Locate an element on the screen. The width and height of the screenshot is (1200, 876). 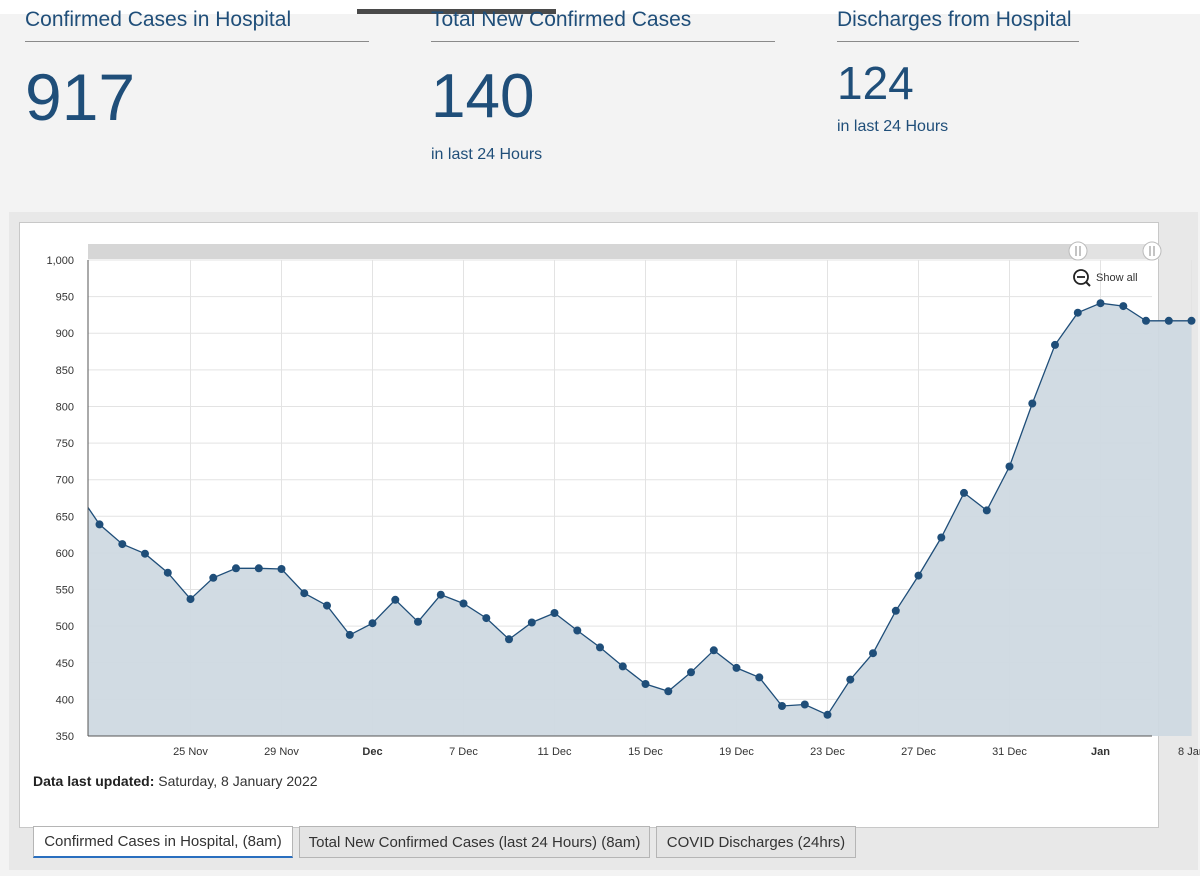
stat-value: 917 is located at coordinates (80, 97).